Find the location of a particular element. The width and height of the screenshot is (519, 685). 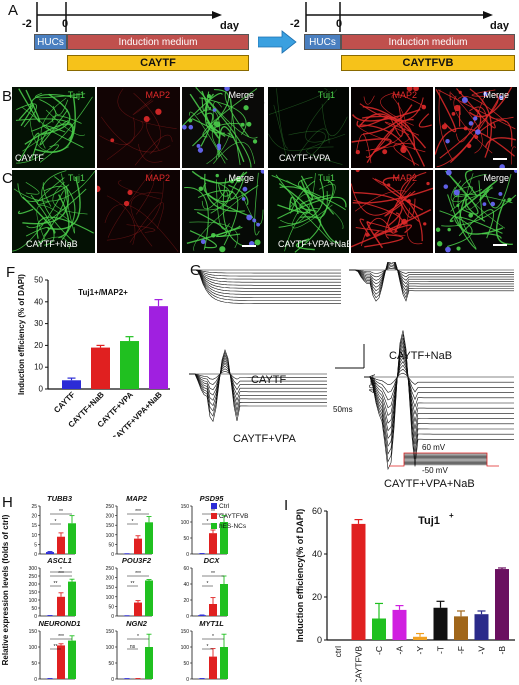

y-tick-label: 150 is located at coordinates (110, 632).